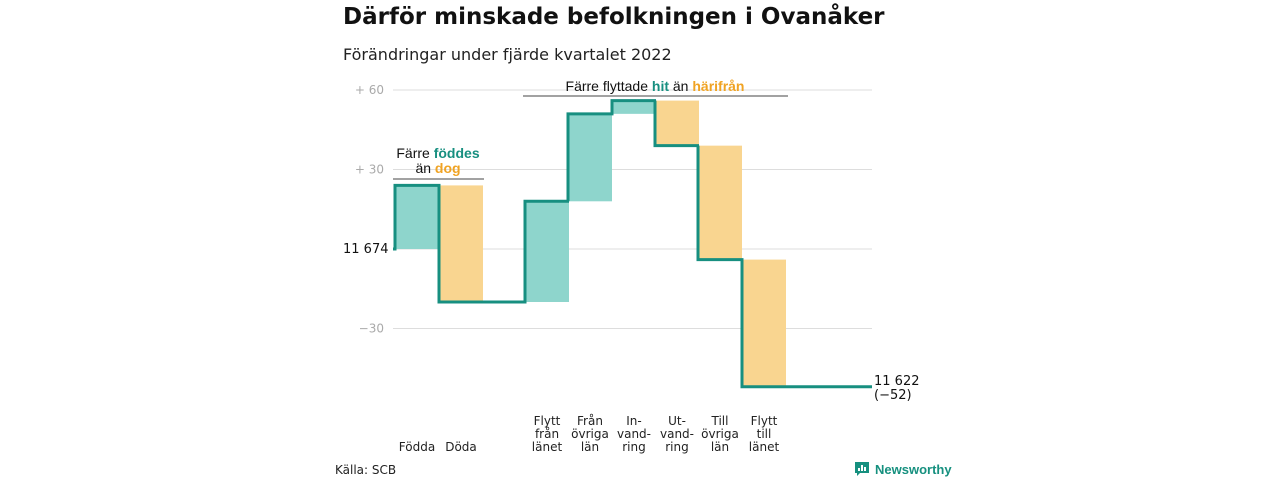  I want to click on brand-logo: Newsworthy, so click(903, 469).